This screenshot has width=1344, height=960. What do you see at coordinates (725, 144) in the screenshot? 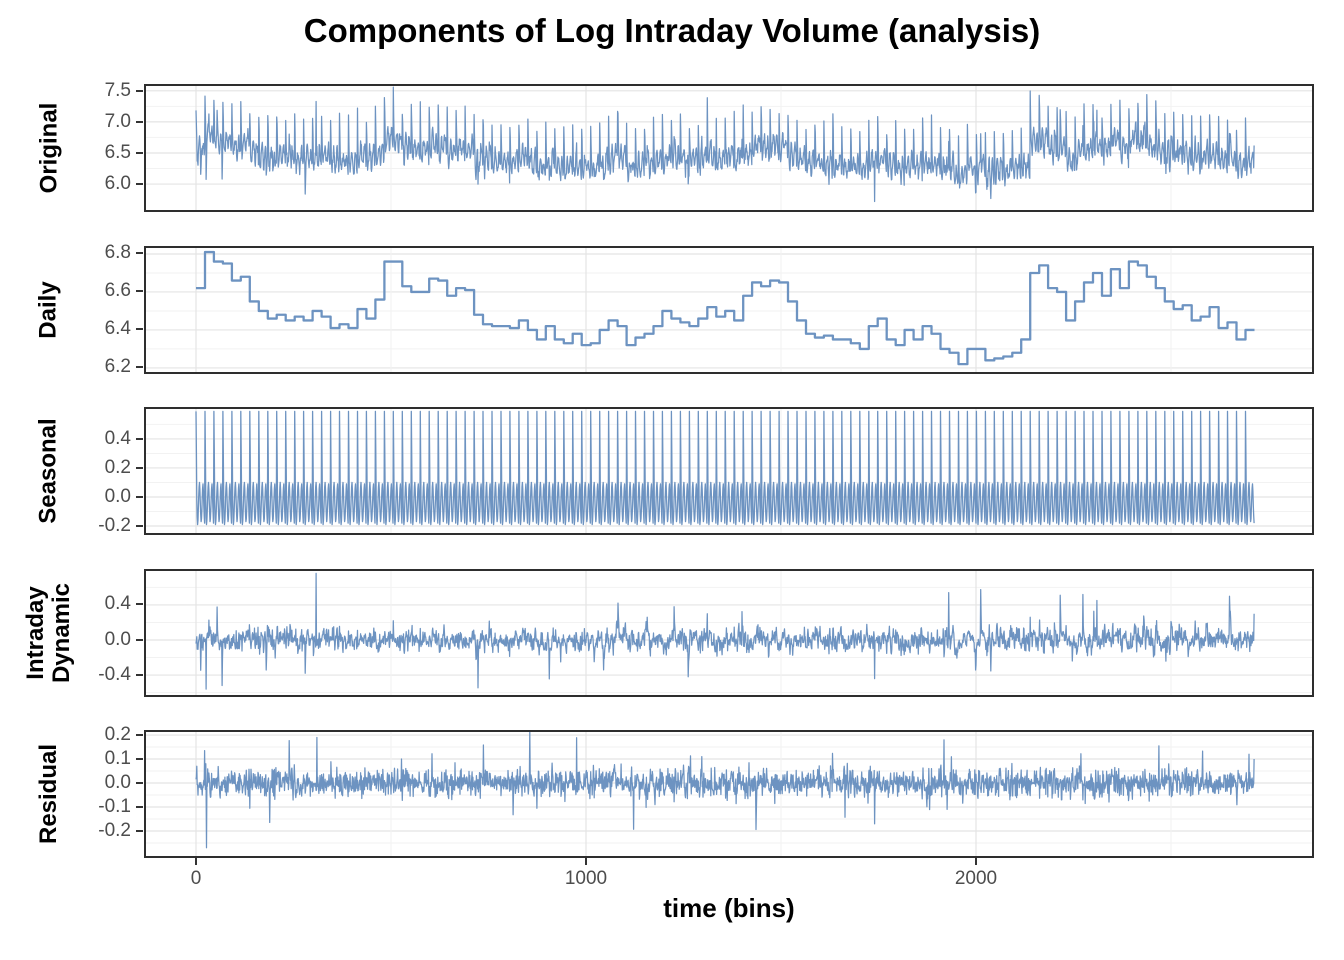
I see `original-series-line` at bounding box center [725, 144].